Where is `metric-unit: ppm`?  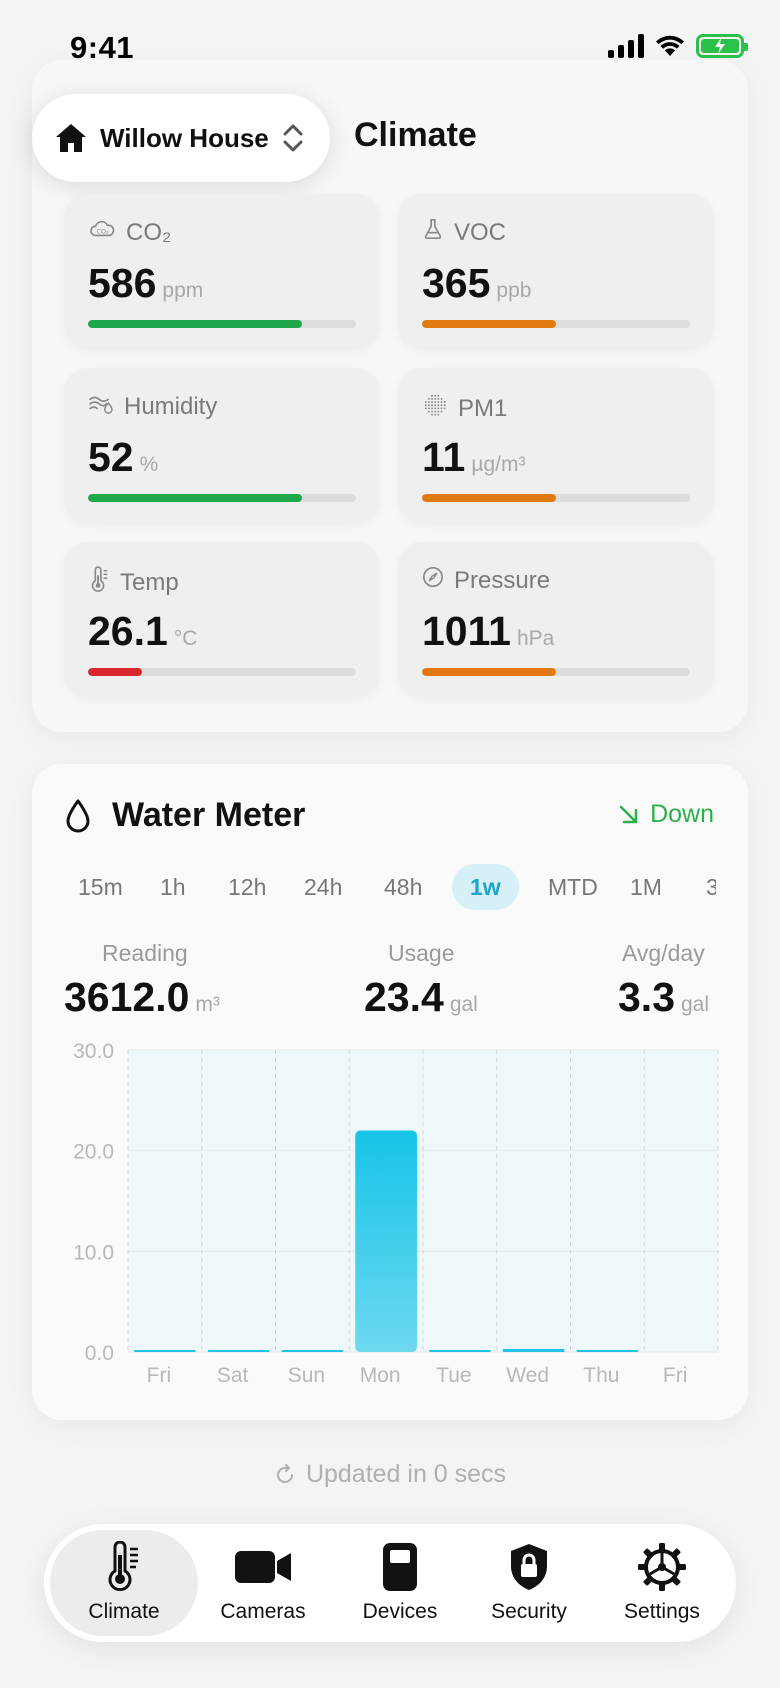
metric-unit: ppm is located at coordinates (183, 290).